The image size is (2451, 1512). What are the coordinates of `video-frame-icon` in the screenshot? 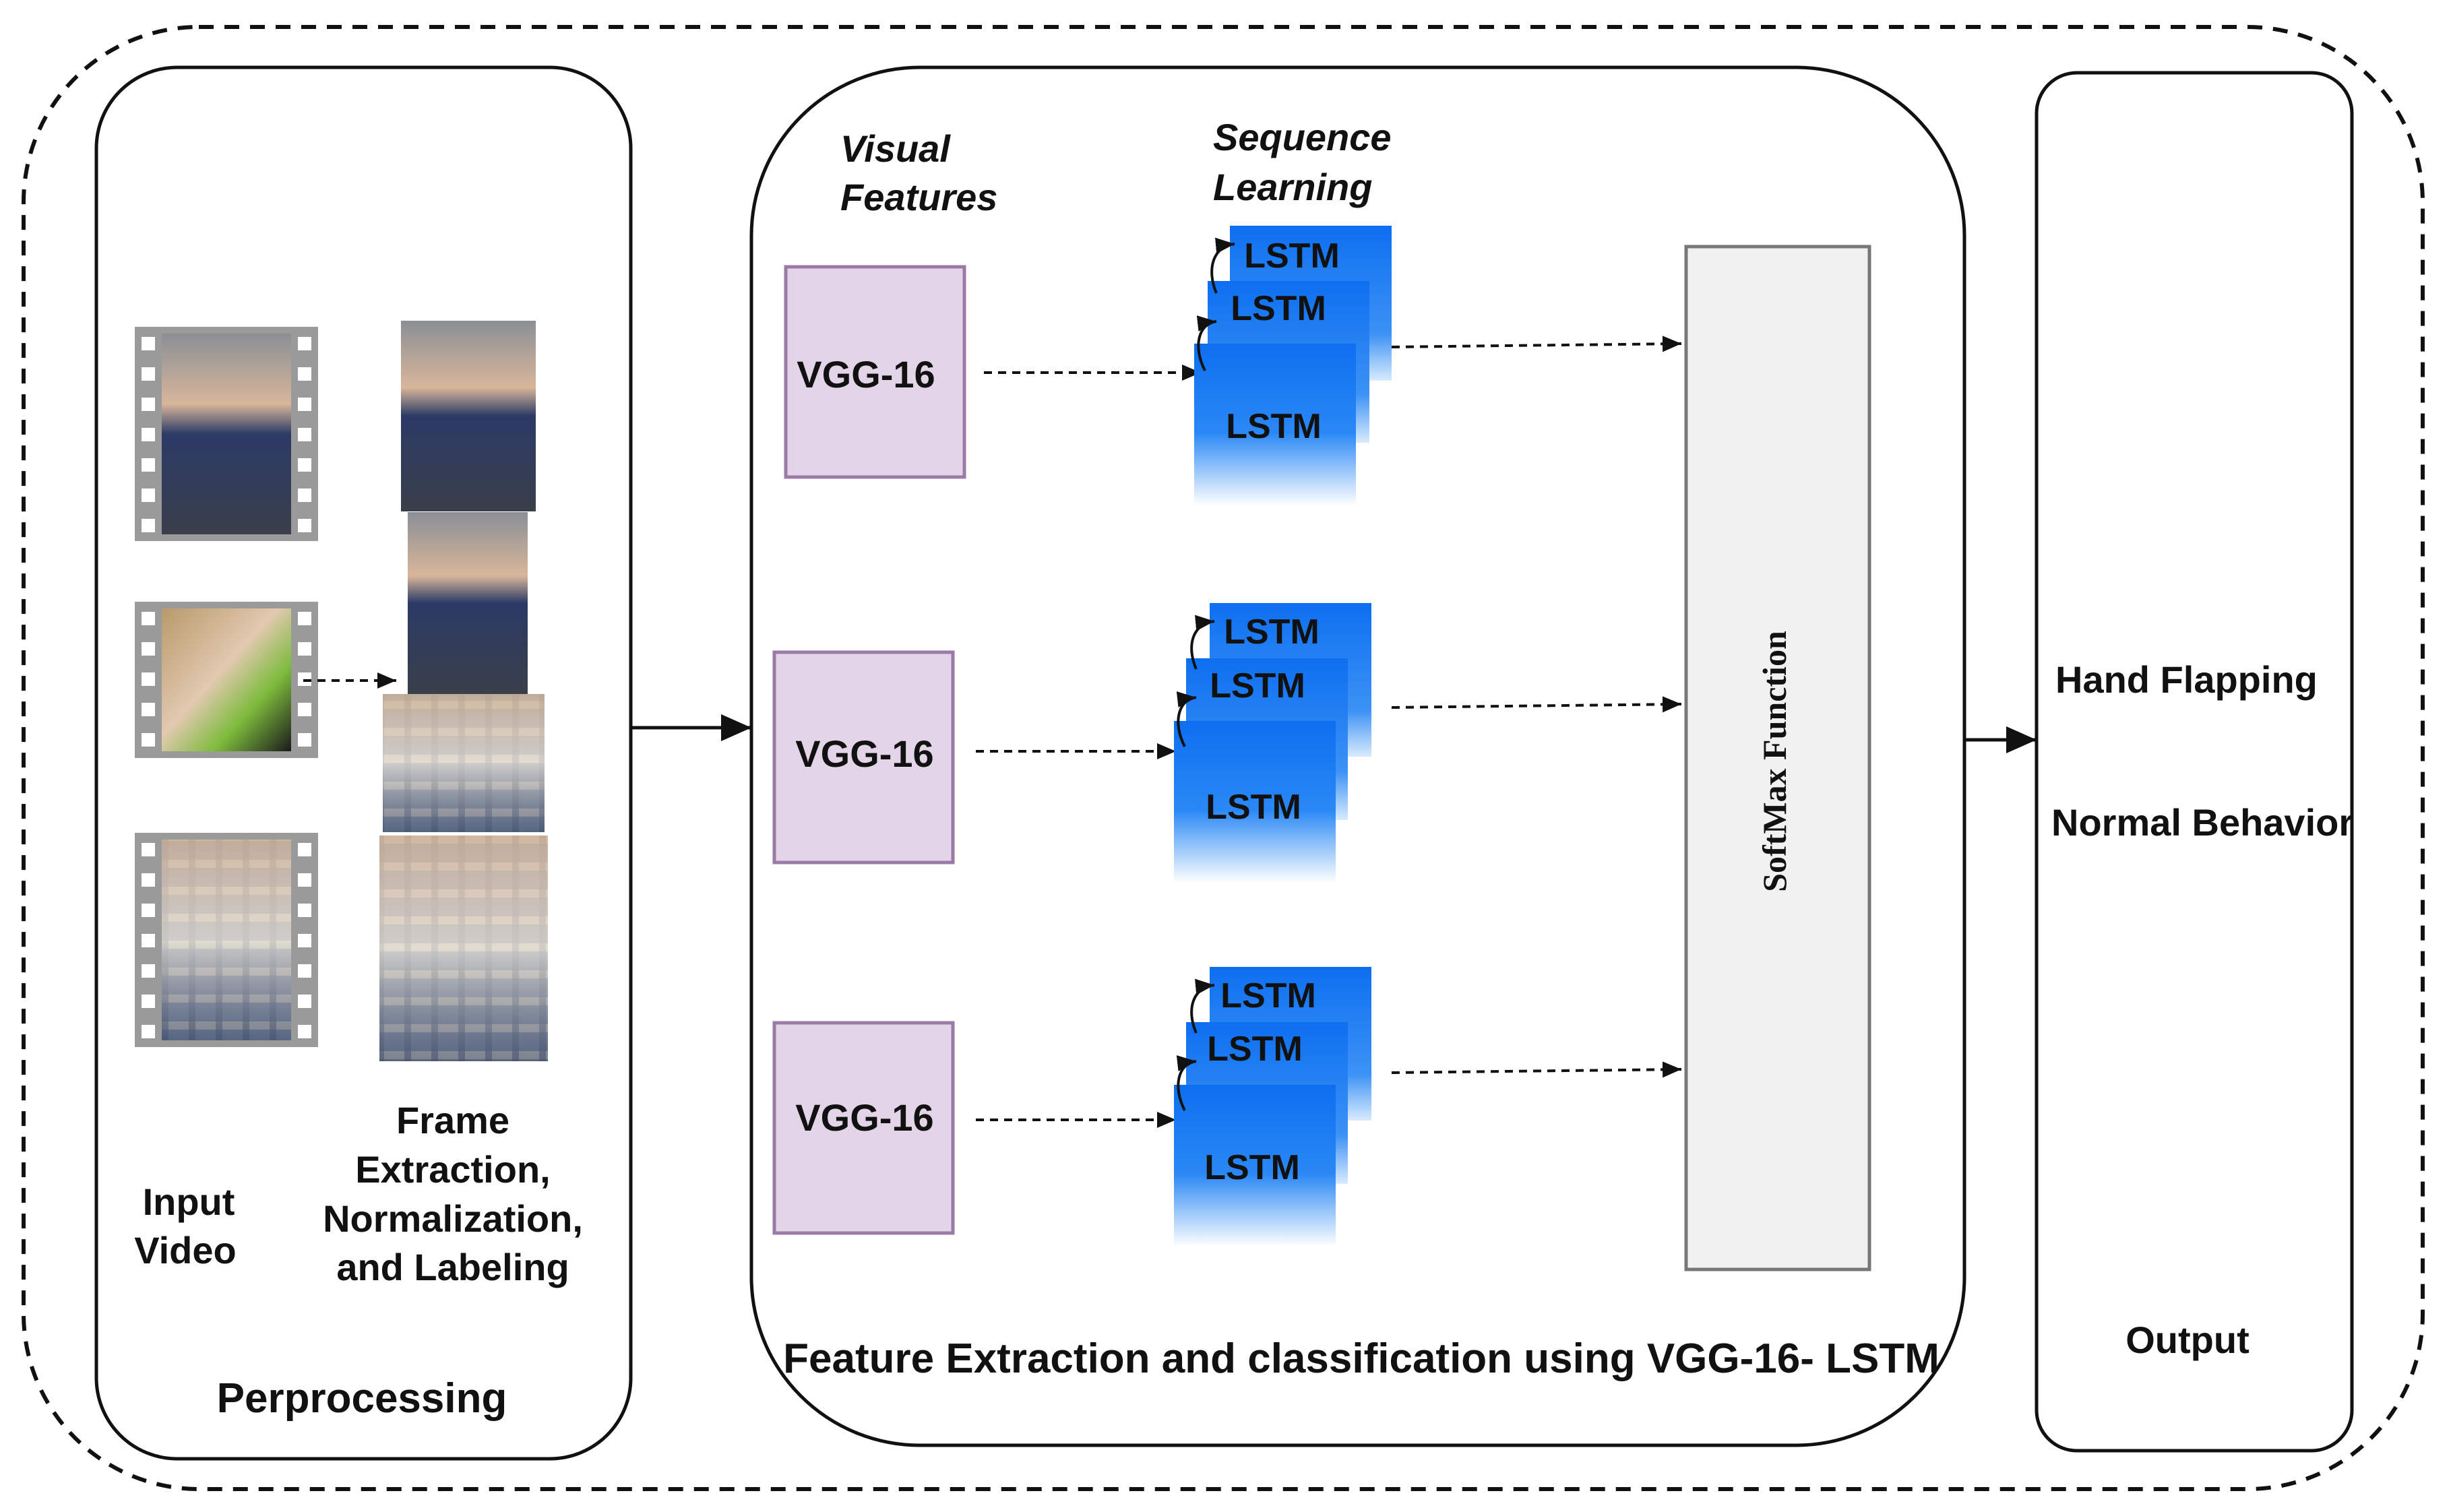 It's located at (463, 691).